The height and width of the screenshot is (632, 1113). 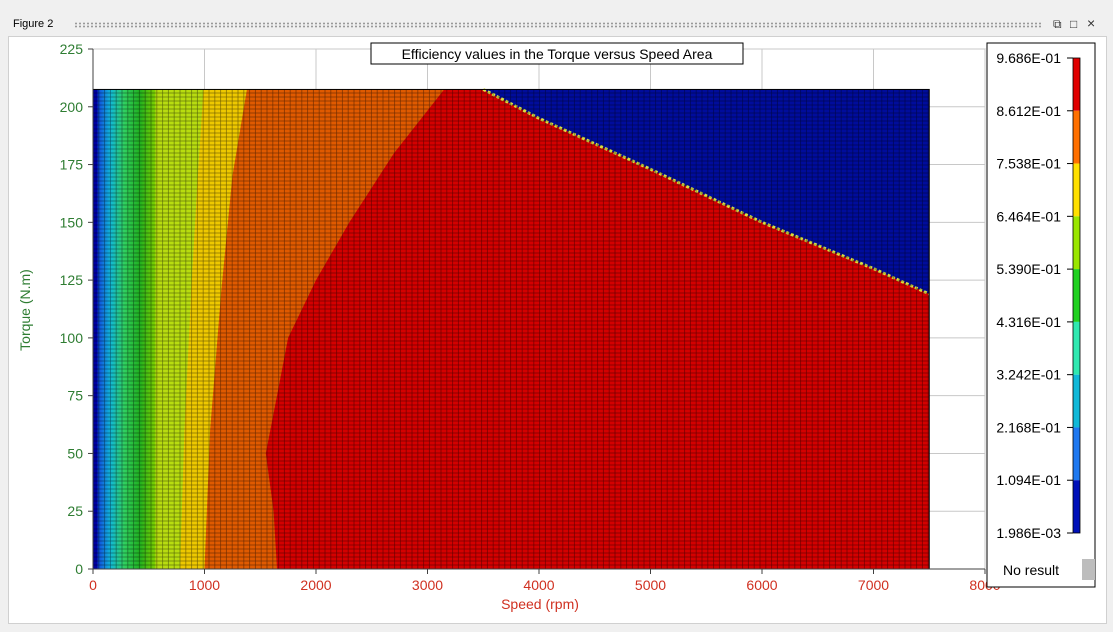 I want to click on x-tick-label: 7000, so click(x=873, y=585).